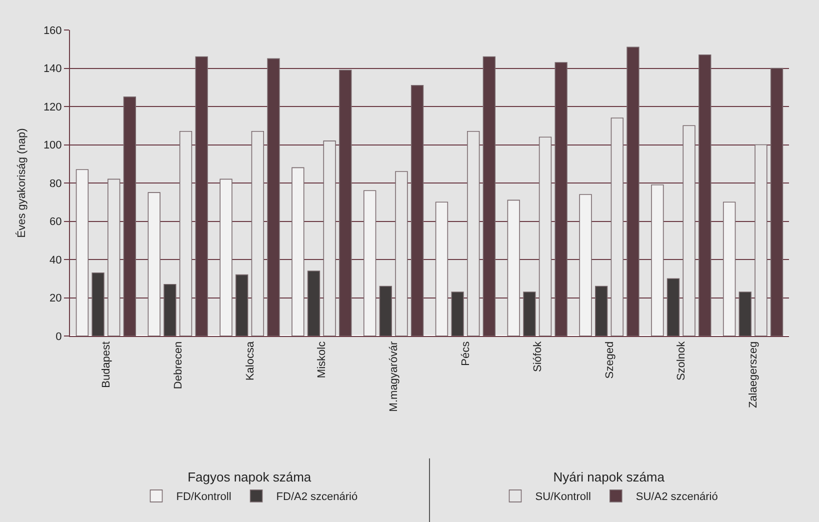 The width and height of the screenshot is (819, 522). Describe the element at coordinates (106, 364) in the screenshot. I see `x-tick-label: Budapest` at that location.